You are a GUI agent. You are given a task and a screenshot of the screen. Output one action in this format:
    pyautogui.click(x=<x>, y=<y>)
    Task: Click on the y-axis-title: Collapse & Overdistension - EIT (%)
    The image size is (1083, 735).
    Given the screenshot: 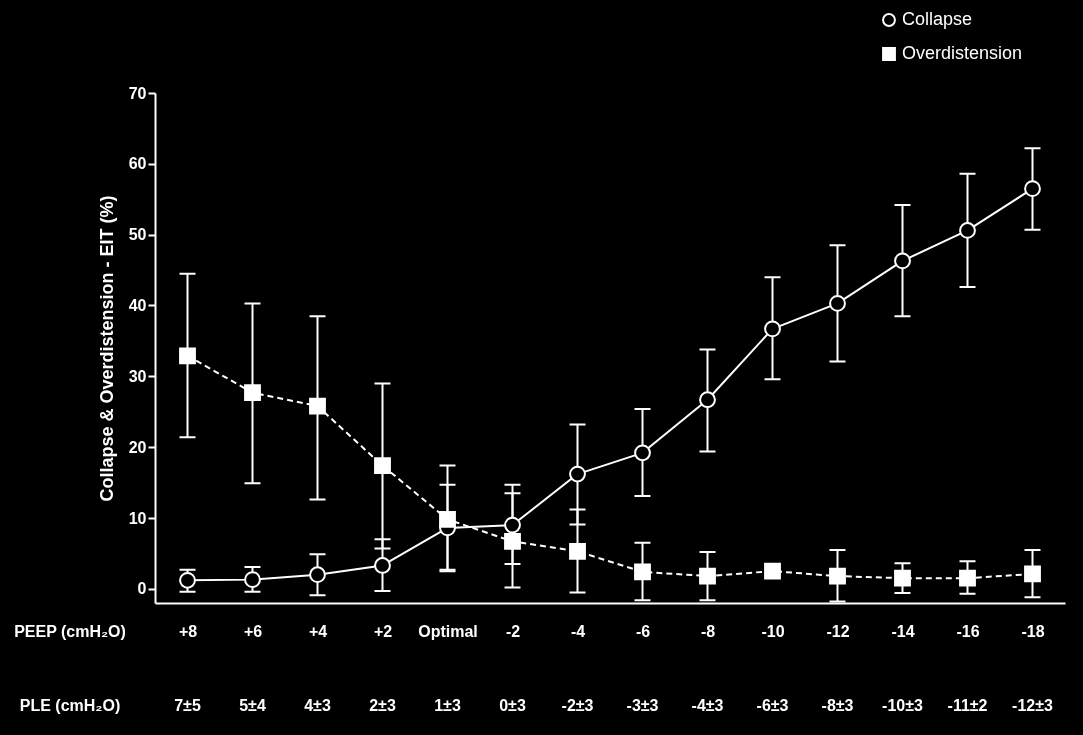 What is the action you would take?
    pyautogui.click(x=106, y=348)
    